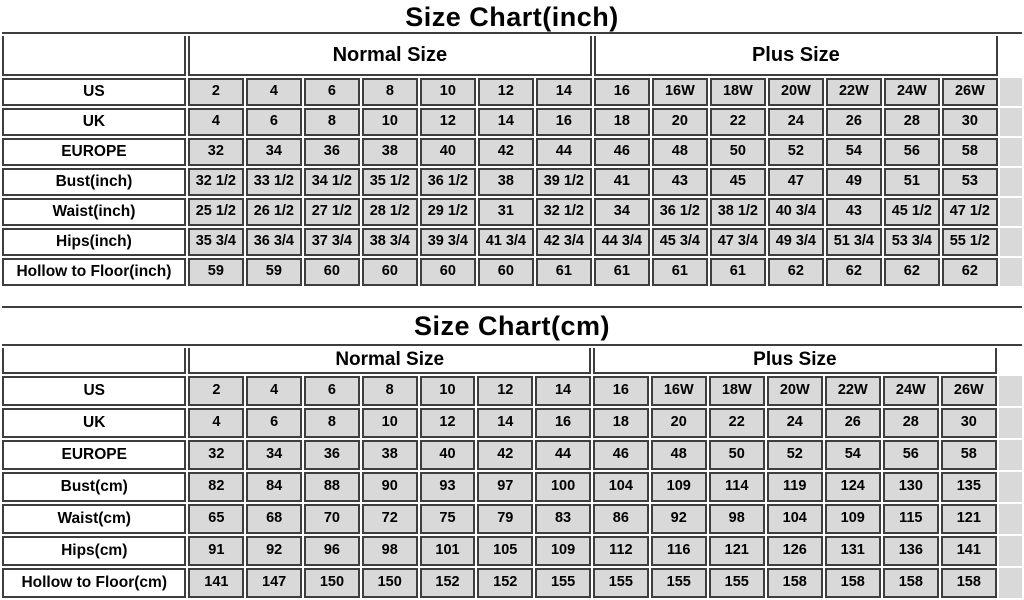 The image size is (1024, 600). I want to click on size-value-cell: 79, so click(505, 519).